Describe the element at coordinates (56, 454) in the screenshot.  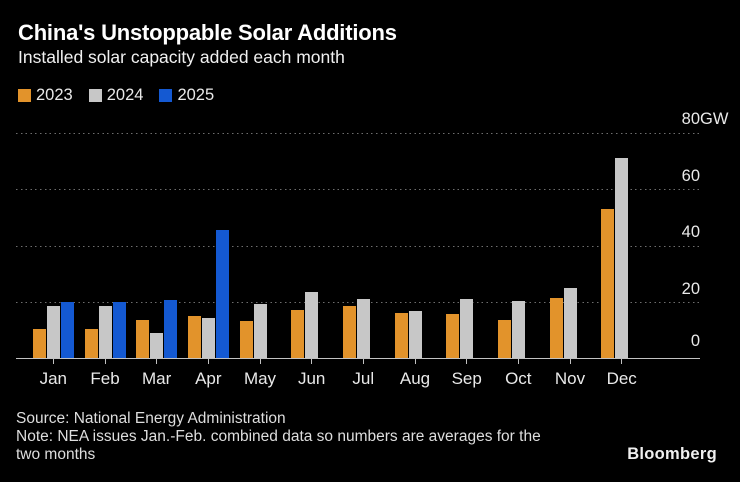
I see `note-text-line-2: two months` at that location.